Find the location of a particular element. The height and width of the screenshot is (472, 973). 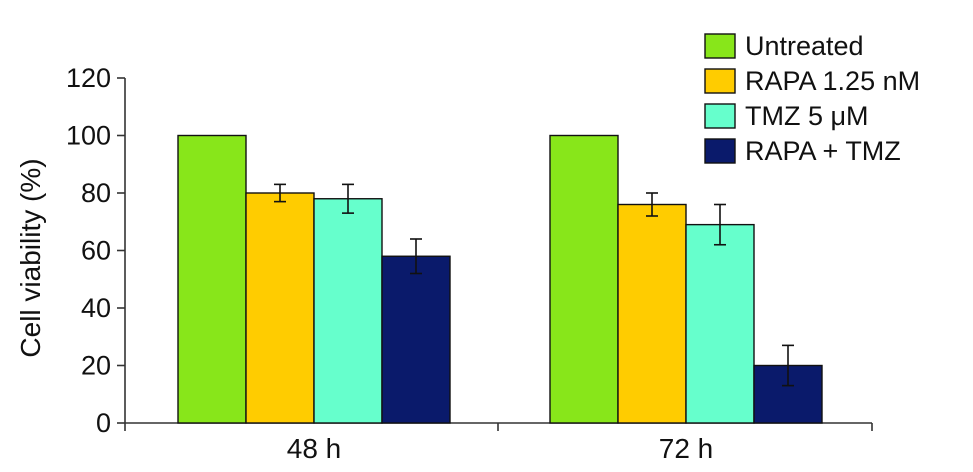

y-tick-label: 120 is located at coordinates (88, 78).